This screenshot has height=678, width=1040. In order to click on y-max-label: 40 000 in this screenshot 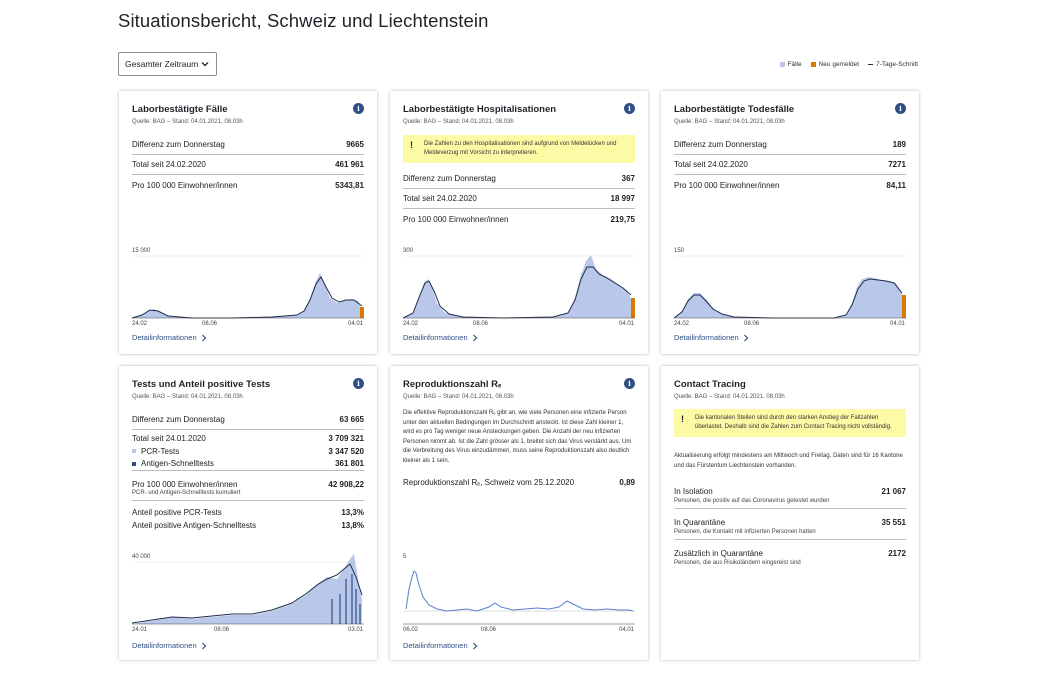, I will do `click(141, 557)`.